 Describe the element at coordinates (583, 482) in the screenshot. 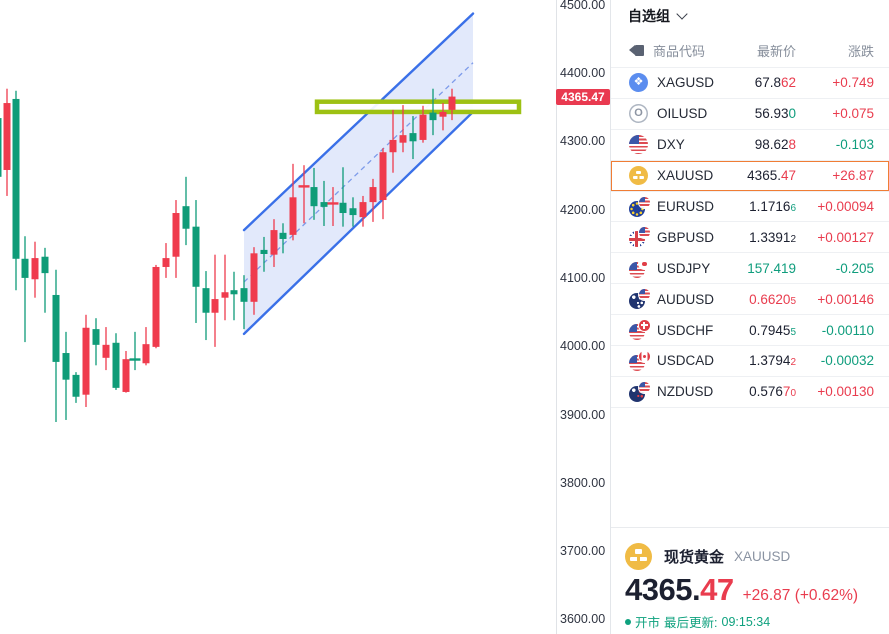

I see `axis-tick: 3800.00` at that location.